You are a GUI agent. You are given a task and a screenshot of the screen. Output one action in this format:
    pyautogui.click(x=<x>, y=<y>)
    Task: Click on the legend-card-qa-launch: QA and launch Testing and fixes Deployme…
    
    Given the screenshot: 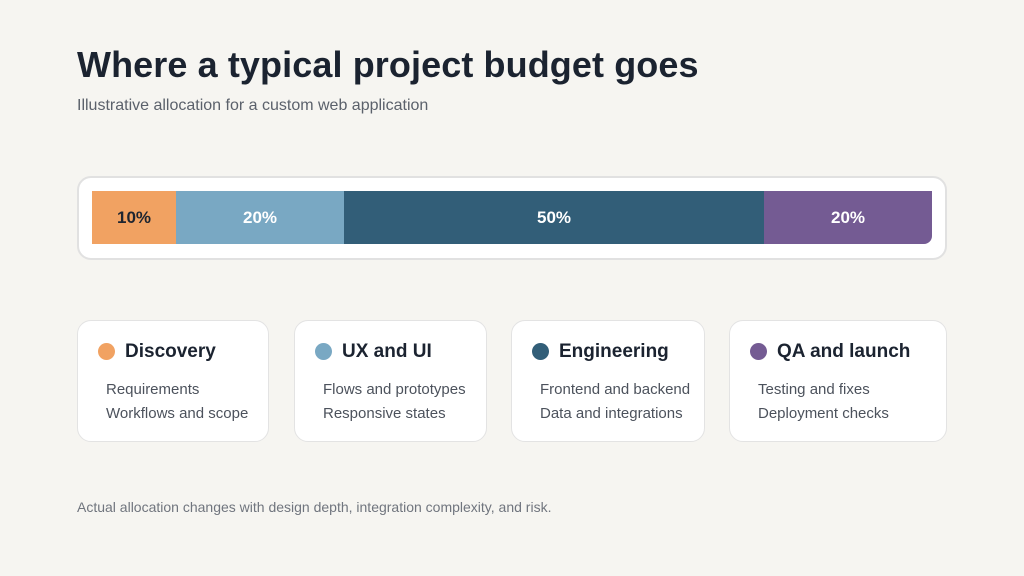 What is the action you would take?
    pyautogui.click(x=838, y=381)
    